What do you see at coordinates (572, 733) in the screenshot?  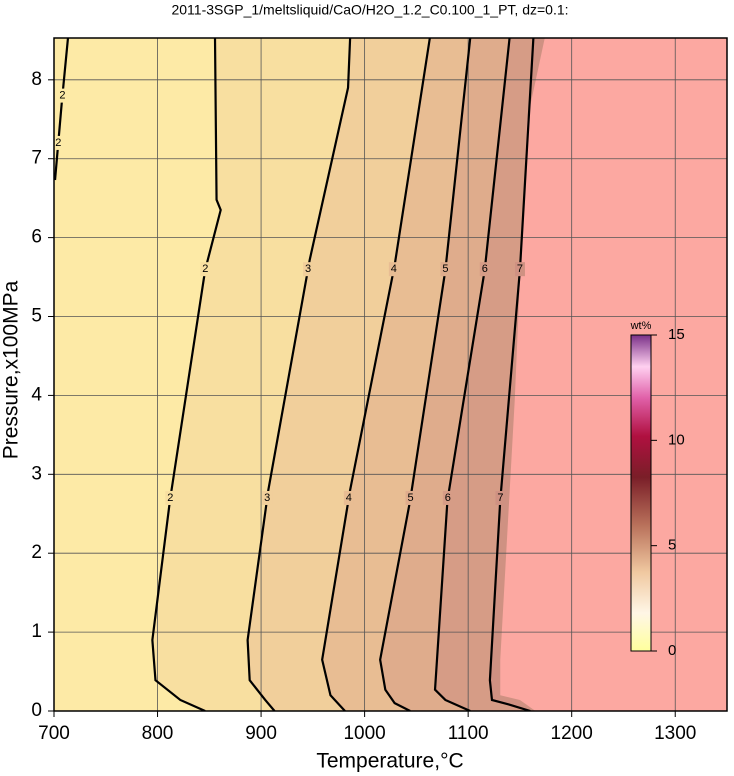 I see `x-tick-label: 1200` at bounding box center [572, 733].